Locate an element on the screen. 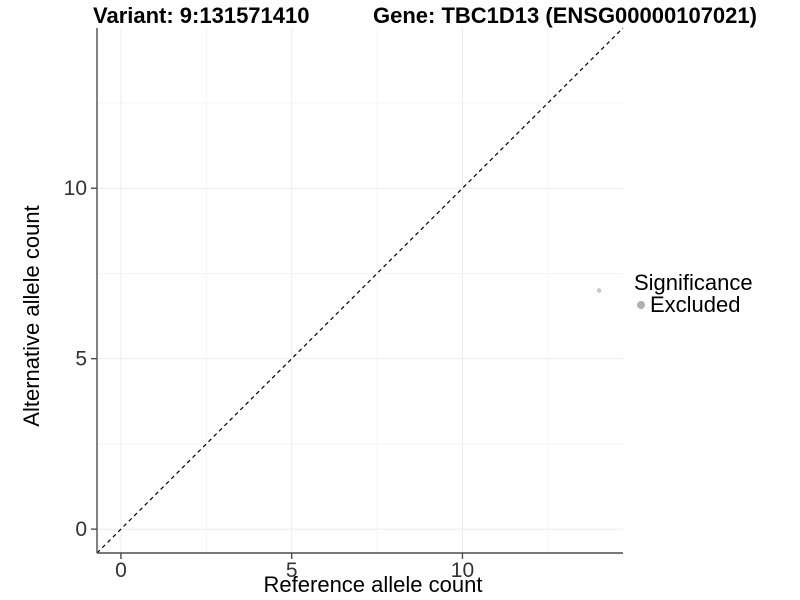 The width and height of the screenshot is (800, 600). y-tick-label: 10 is located at coordinates (75, 188).